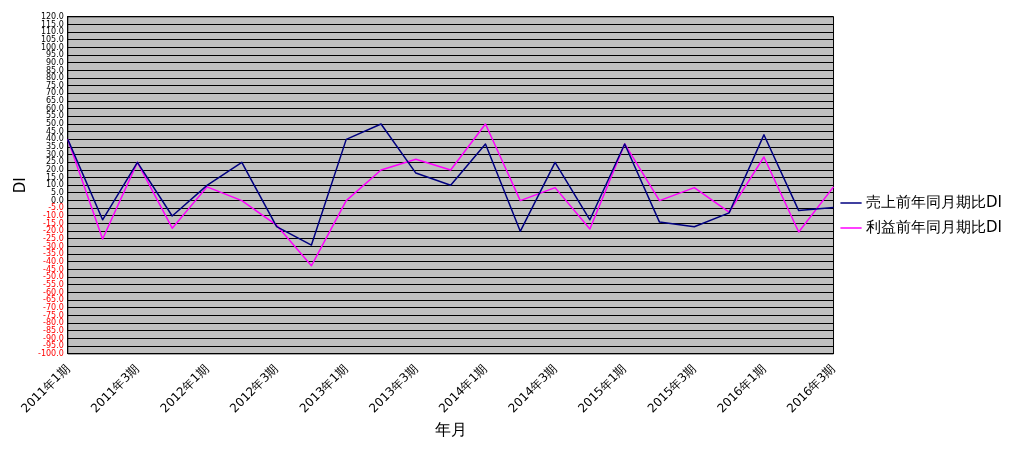  What do you see at coordinates (53, 262) in the screenshot?
I see `y-tick-label: -40.0` at bounding box center [53, 262].